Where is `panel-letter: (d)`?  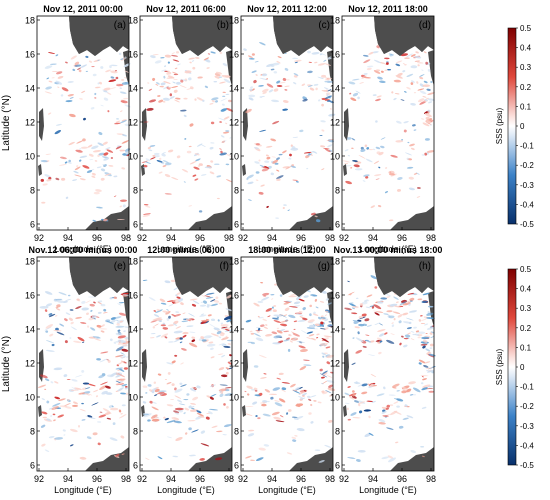
panel-letter: (d) is located at coordinates (425, 25).